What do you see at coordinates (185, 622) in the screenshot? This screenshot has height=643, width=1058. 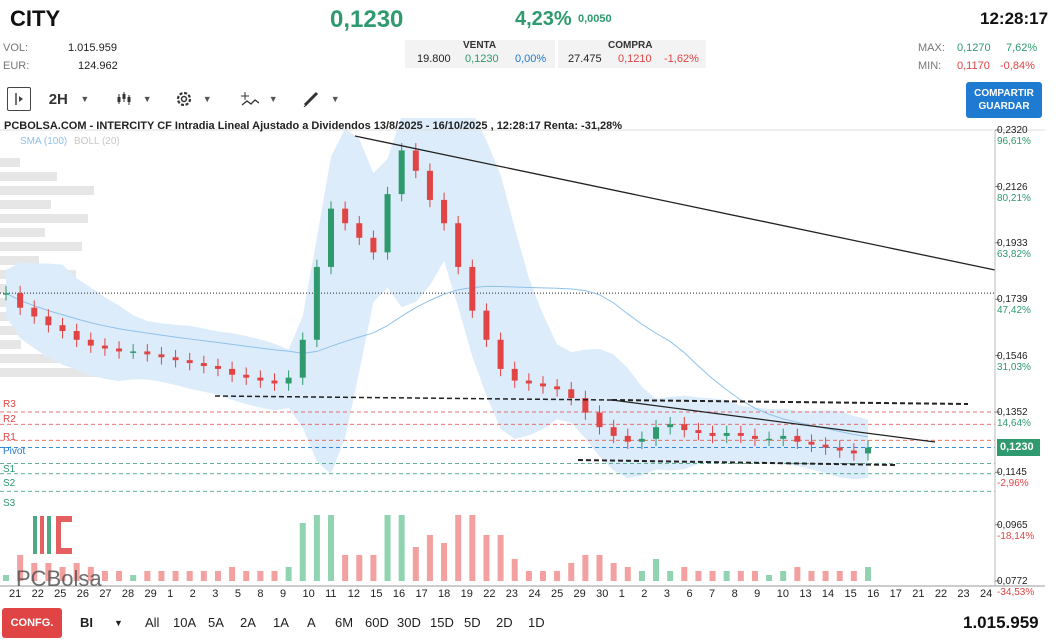 I see `range-button-10a: 10A` at bounding box center [185, 622].